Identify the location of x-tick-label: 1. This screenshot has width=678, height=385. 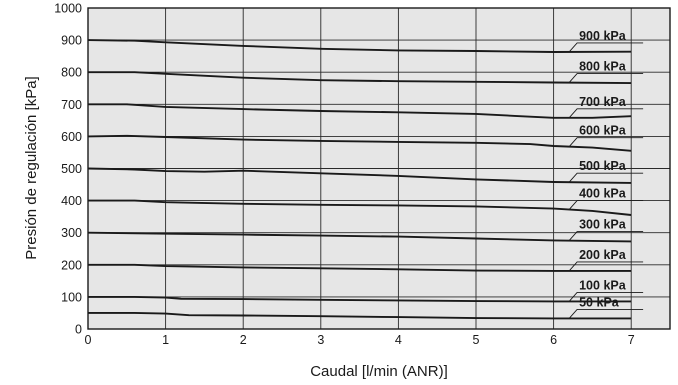
(165, 340).